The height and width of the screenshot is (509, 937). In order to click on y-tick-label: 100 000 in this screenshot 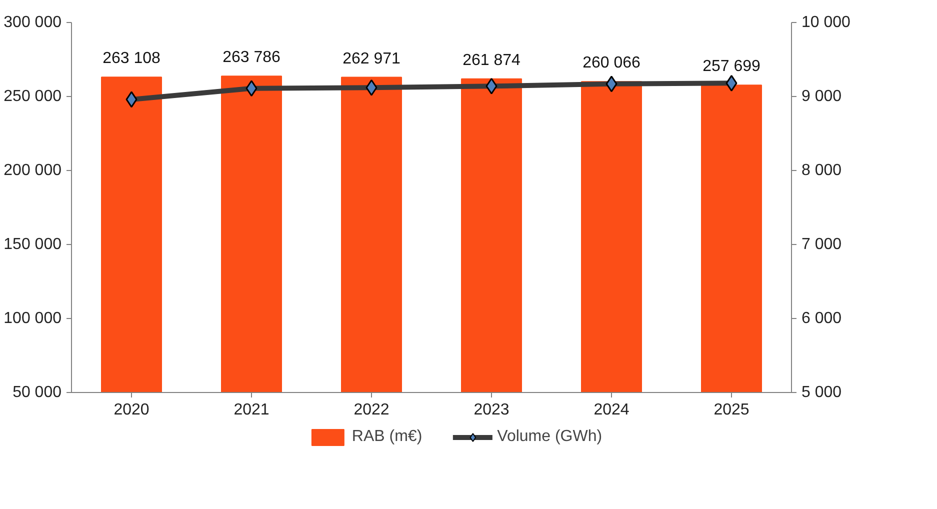, I will do `click(33, 318)`.